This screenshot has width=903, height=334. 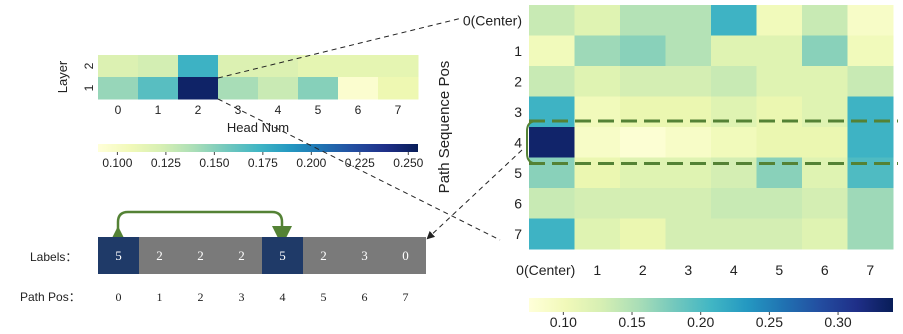 What do you see at coordinates (563, 322) in the screenshot?
I see `big-colorbar-tick: 0.10` at bounding box center [563, 322].